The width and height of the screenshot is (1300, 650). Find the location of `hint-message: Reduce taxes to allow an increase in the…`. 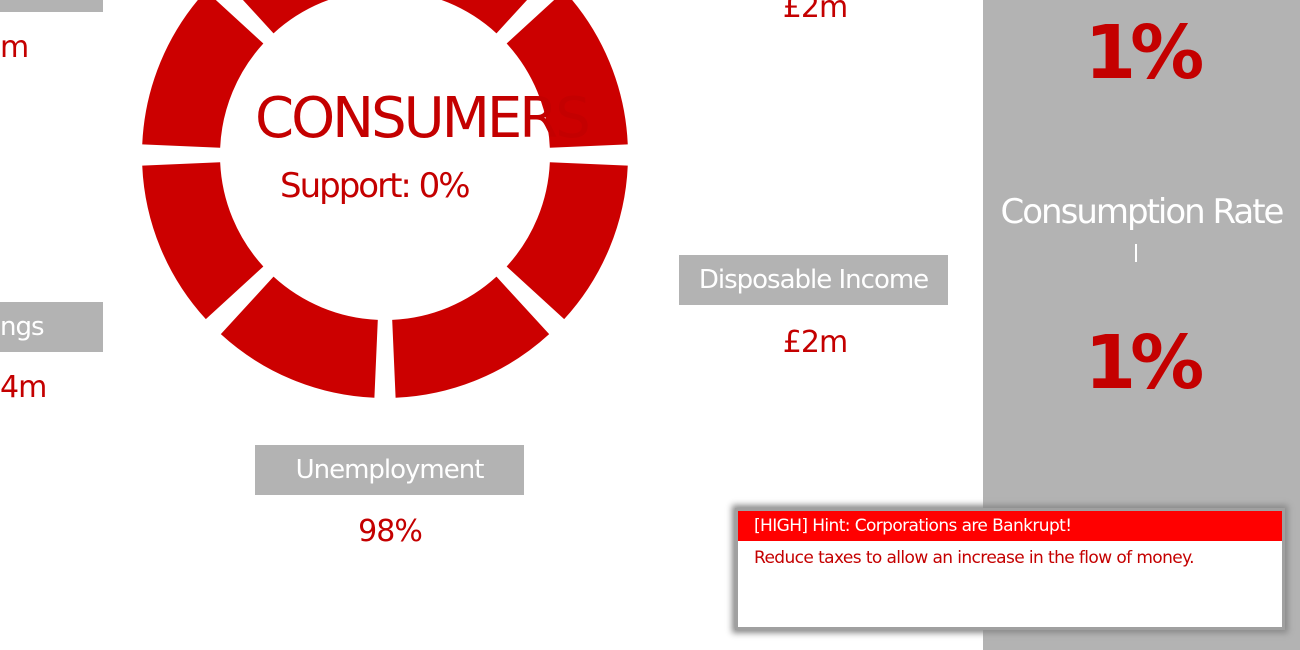

hint-message: Reduce taxes to allow an increase in the… is located at coordinates (974, 558).